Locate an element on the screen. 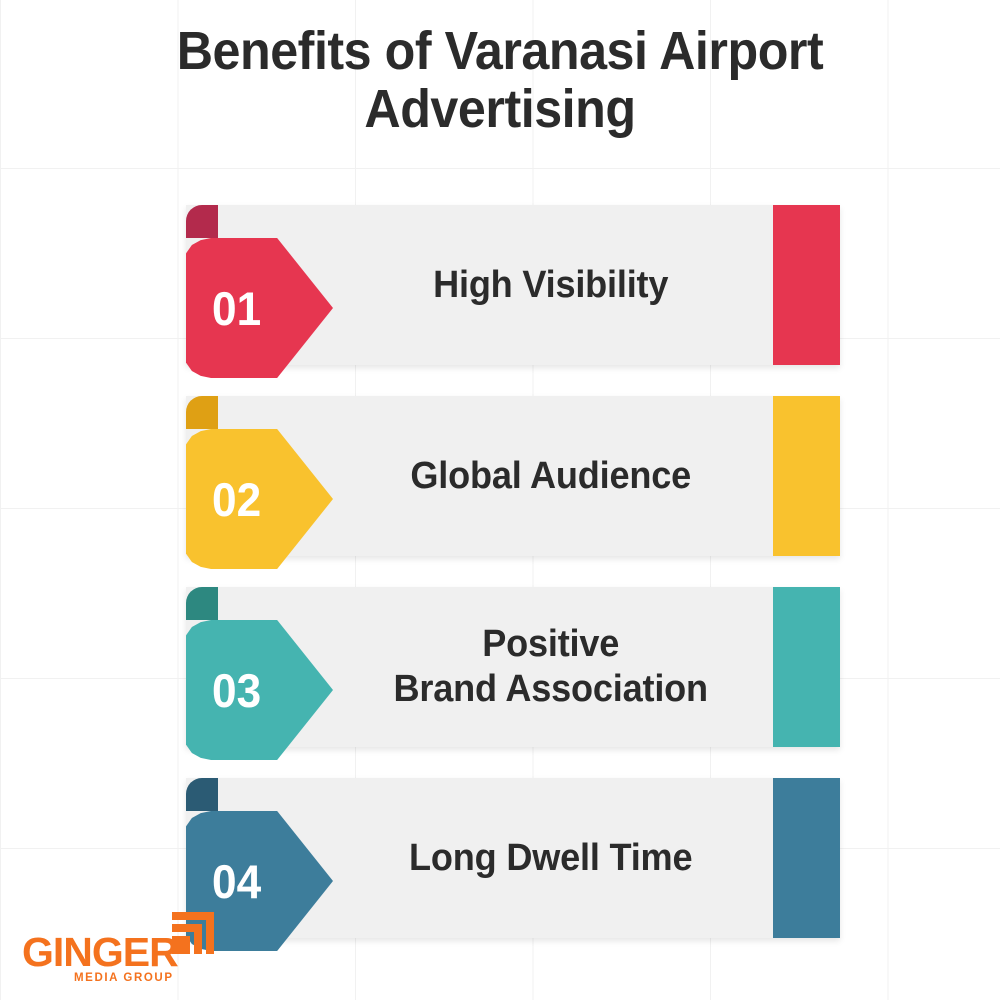 This screenshot has width=1000, height=1000. page-title: Benefits of Varanasi Airport Advertising is located at coordinates (500, 80).